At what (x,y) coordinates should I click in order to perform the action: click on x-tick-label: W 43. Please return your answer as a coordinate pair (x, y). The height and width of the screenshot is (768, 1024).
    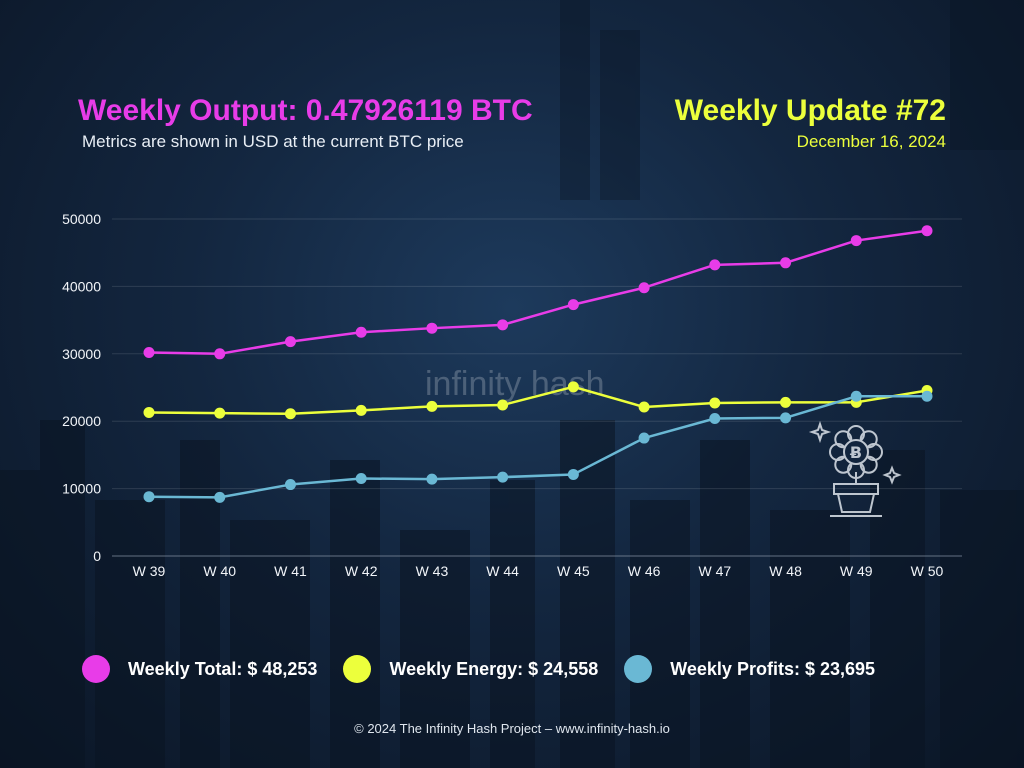
    Looking at the image, I should click on (432, 571).